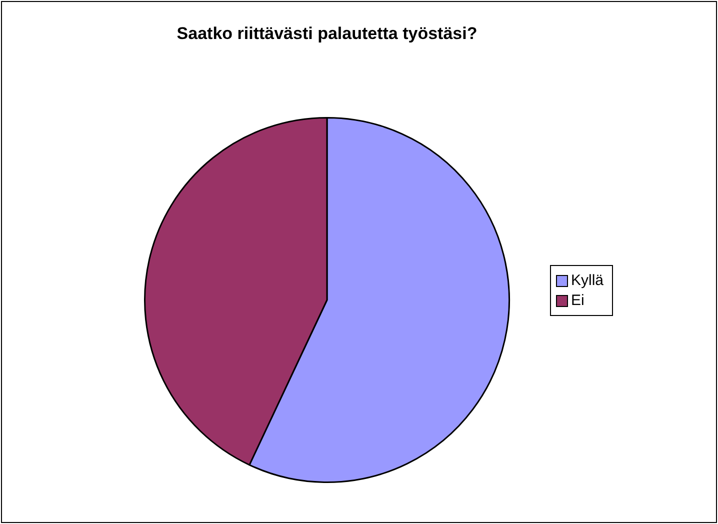  Describe the element at coordinates (587, 280) in the screenshot. I see `legend-label: Kyllä` at that location.